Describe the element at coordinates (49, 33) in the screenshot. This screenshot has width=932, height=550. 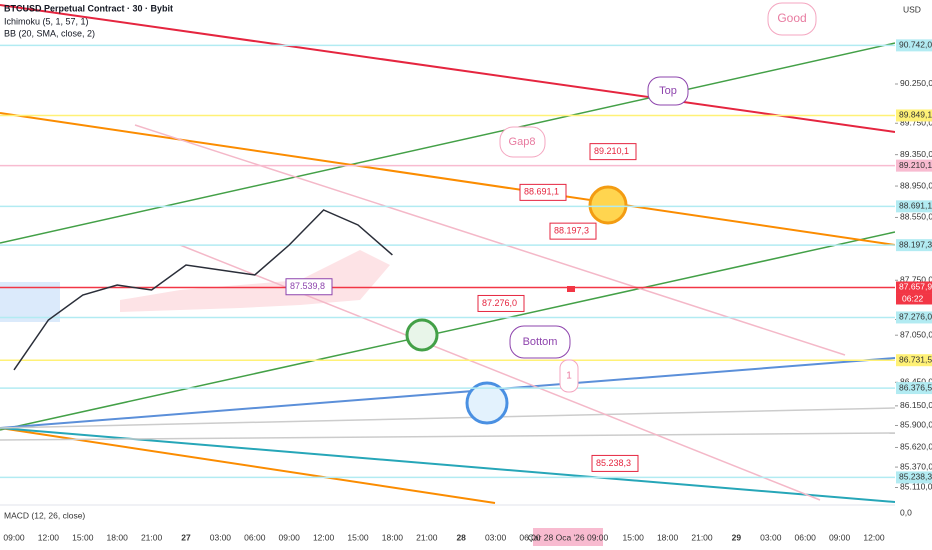
I see `indicator: BB (20, SMA, close, 2)` at that location.